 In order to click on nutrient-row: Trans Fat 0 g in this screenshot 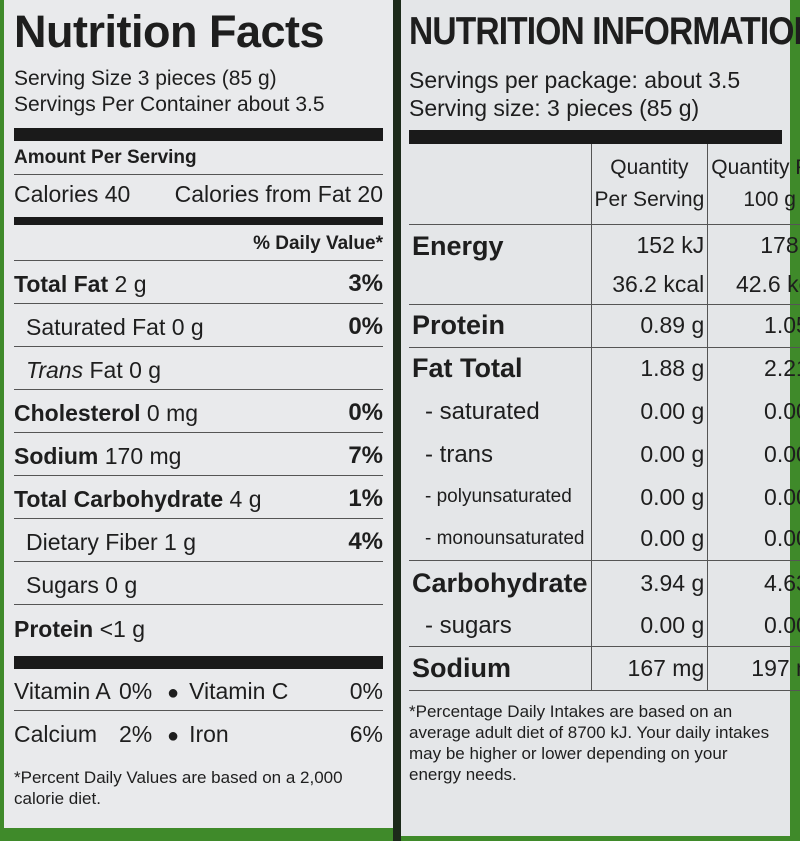, I will do `click(198, 368)`.